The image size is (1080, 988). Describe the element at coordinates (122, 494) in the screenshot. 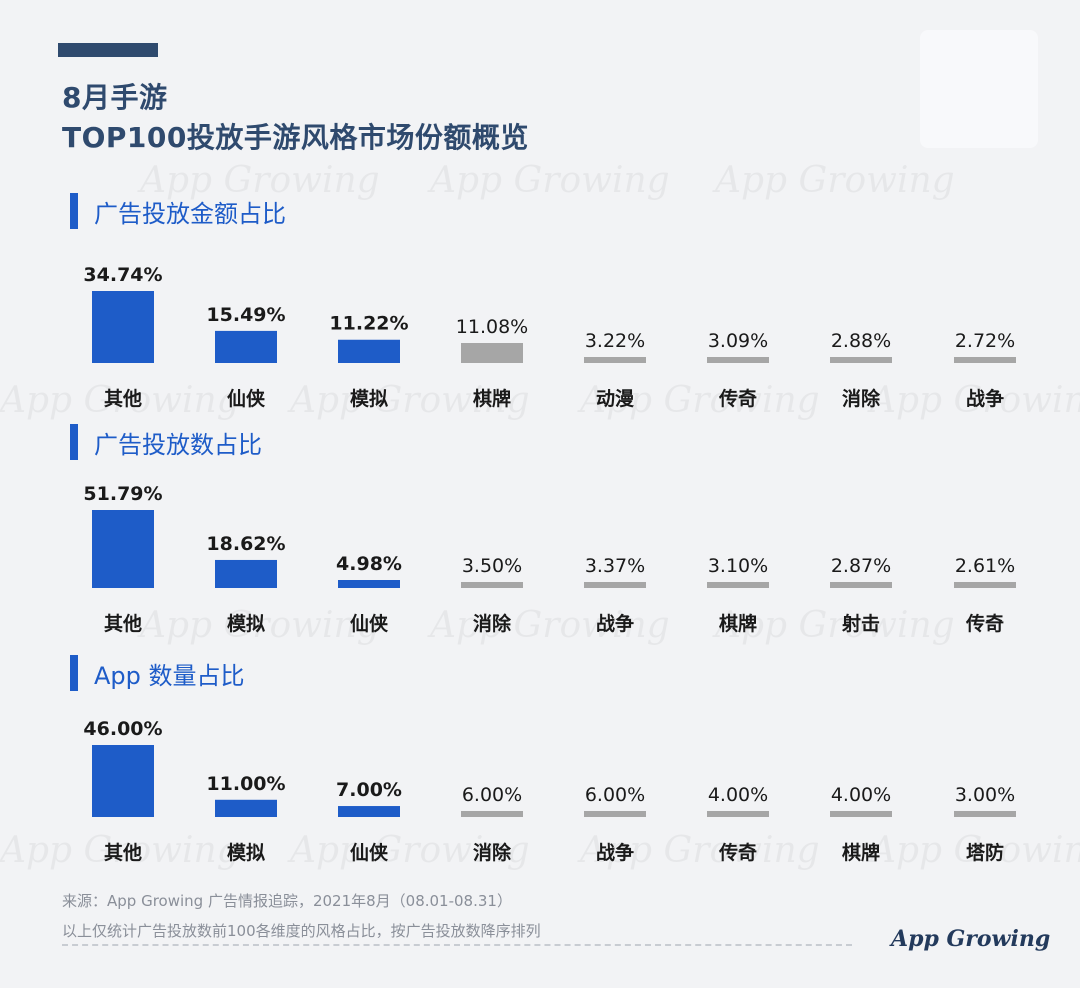

I see `value-label: 51.79%` at that location.